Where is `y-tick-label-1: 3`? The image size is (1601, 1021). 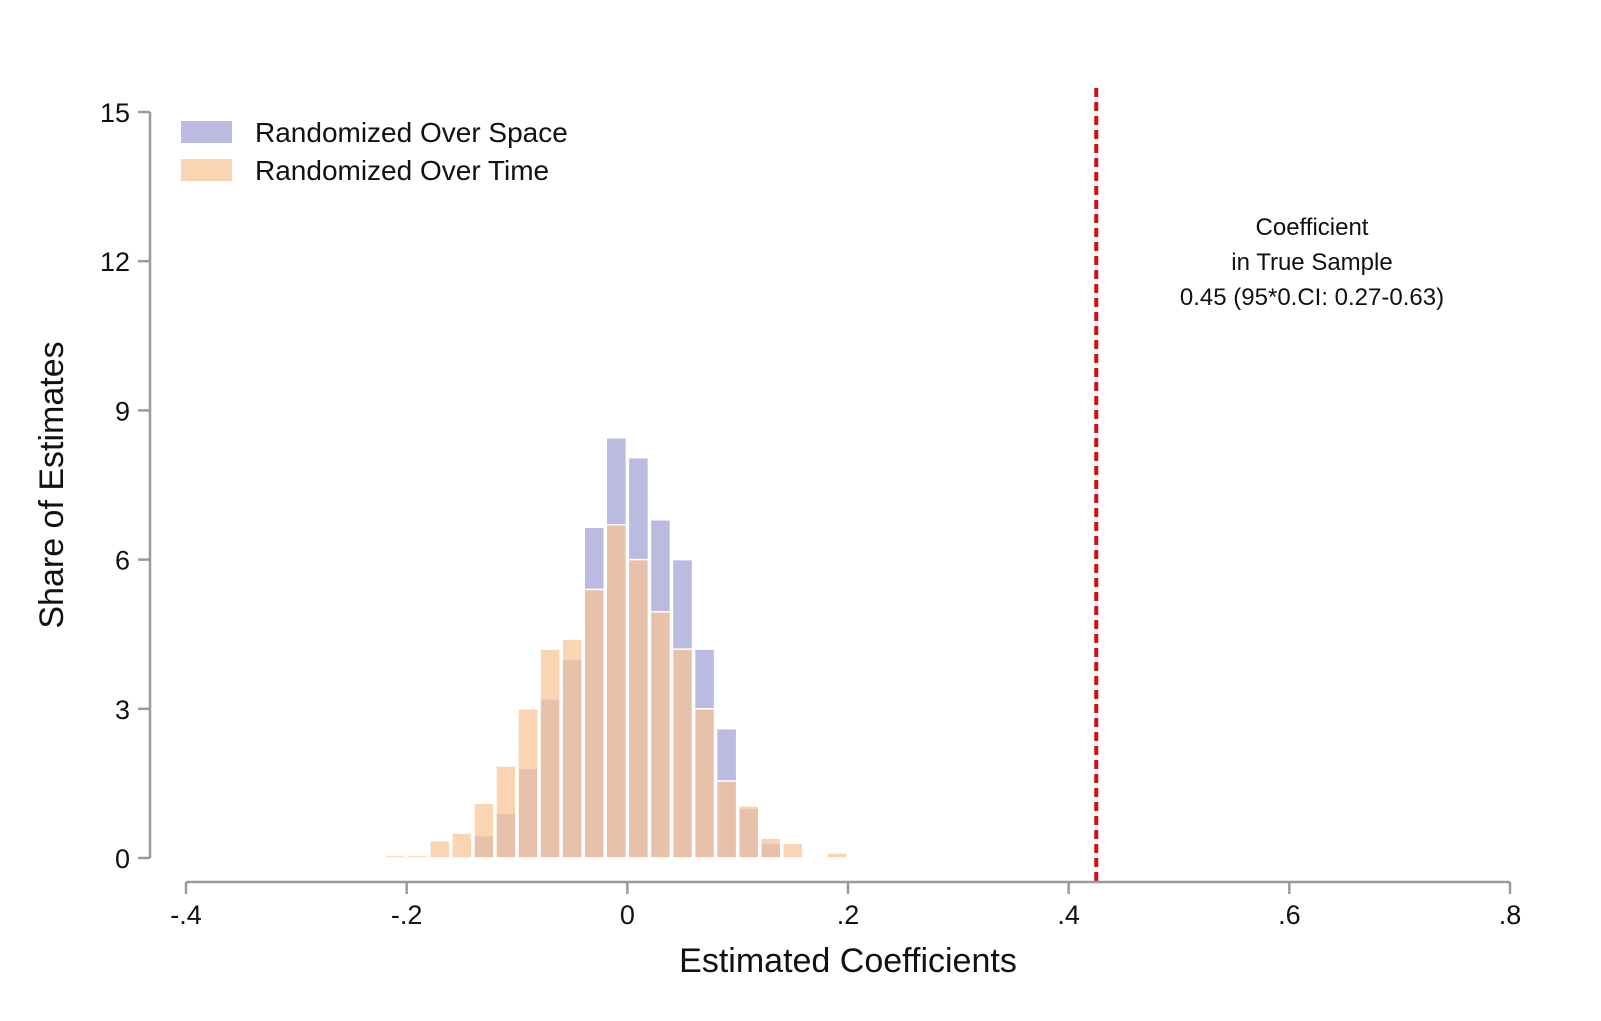
y-tick-label-1: 3 is located at coordinates (122, 710).